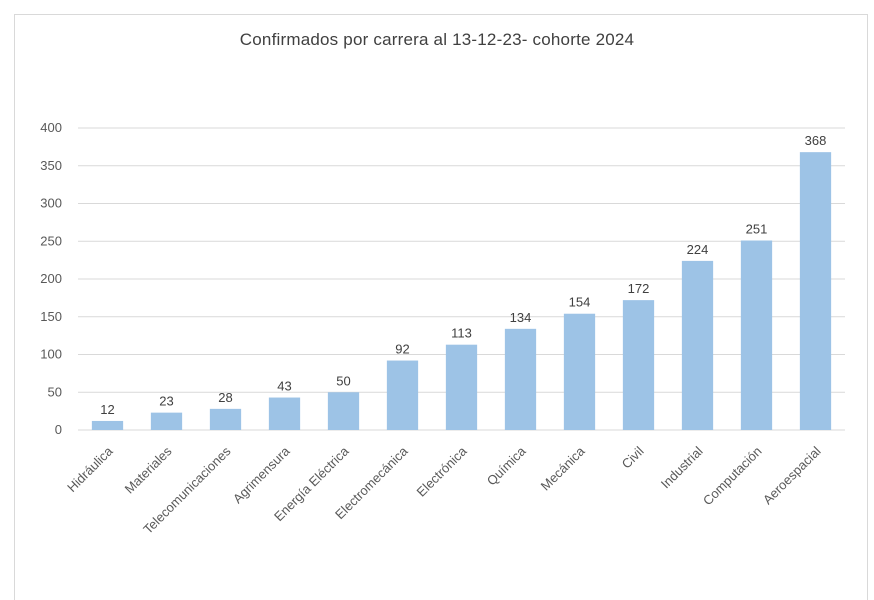 This screenshot has height=600, width=874. Describe the element at coordinates (51, 165) in the screenshot. I see `y-tick-label: 350` at that location.